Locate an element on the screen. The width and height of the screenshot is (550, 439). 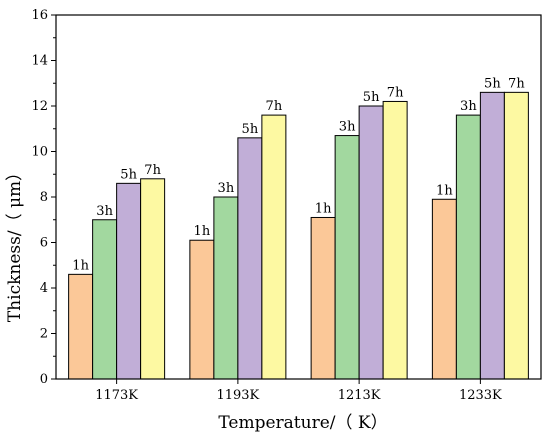
x-tick-label: 1213K is located at coordinates (359, 395).